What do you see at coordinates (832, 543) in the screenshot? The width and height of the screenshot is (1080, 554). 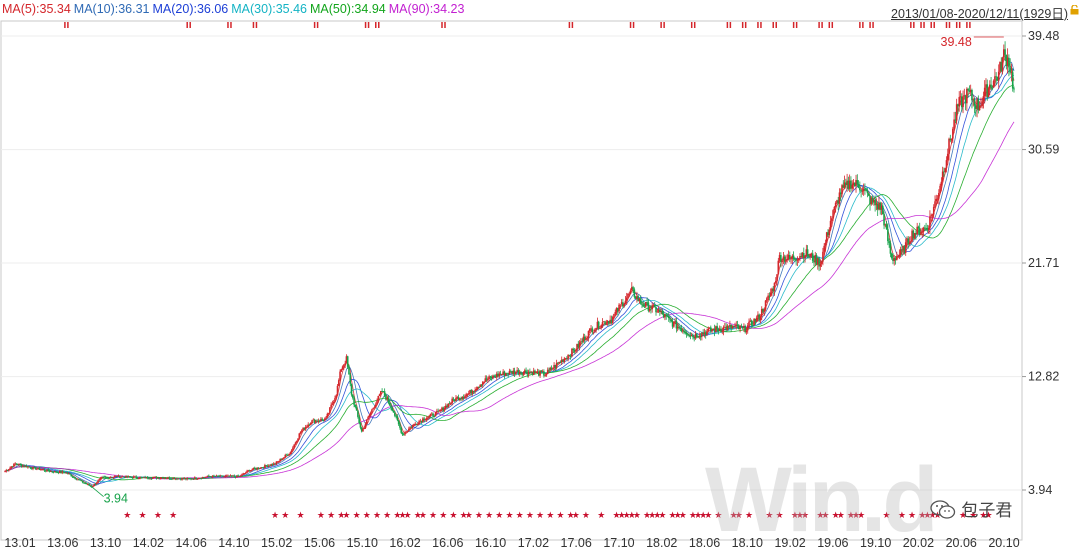 I see `x-tick-label: 19.06` at bounding box center [832, 543].